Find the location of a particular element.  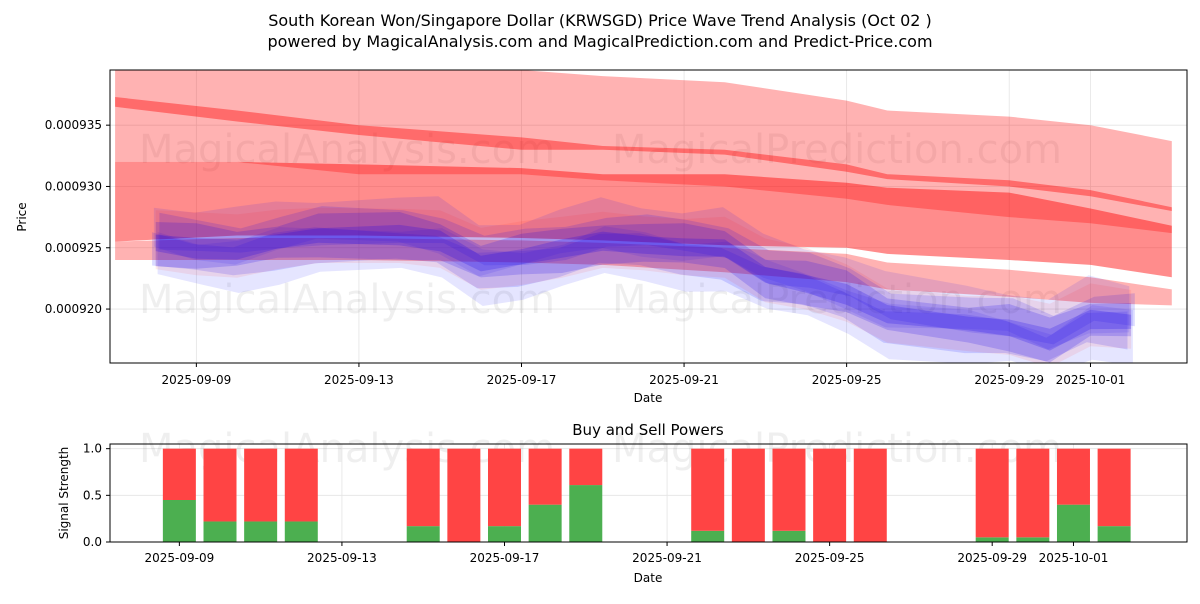

signal-chart-title: Buy and Sell Powers is located at coordinates (648, 430).